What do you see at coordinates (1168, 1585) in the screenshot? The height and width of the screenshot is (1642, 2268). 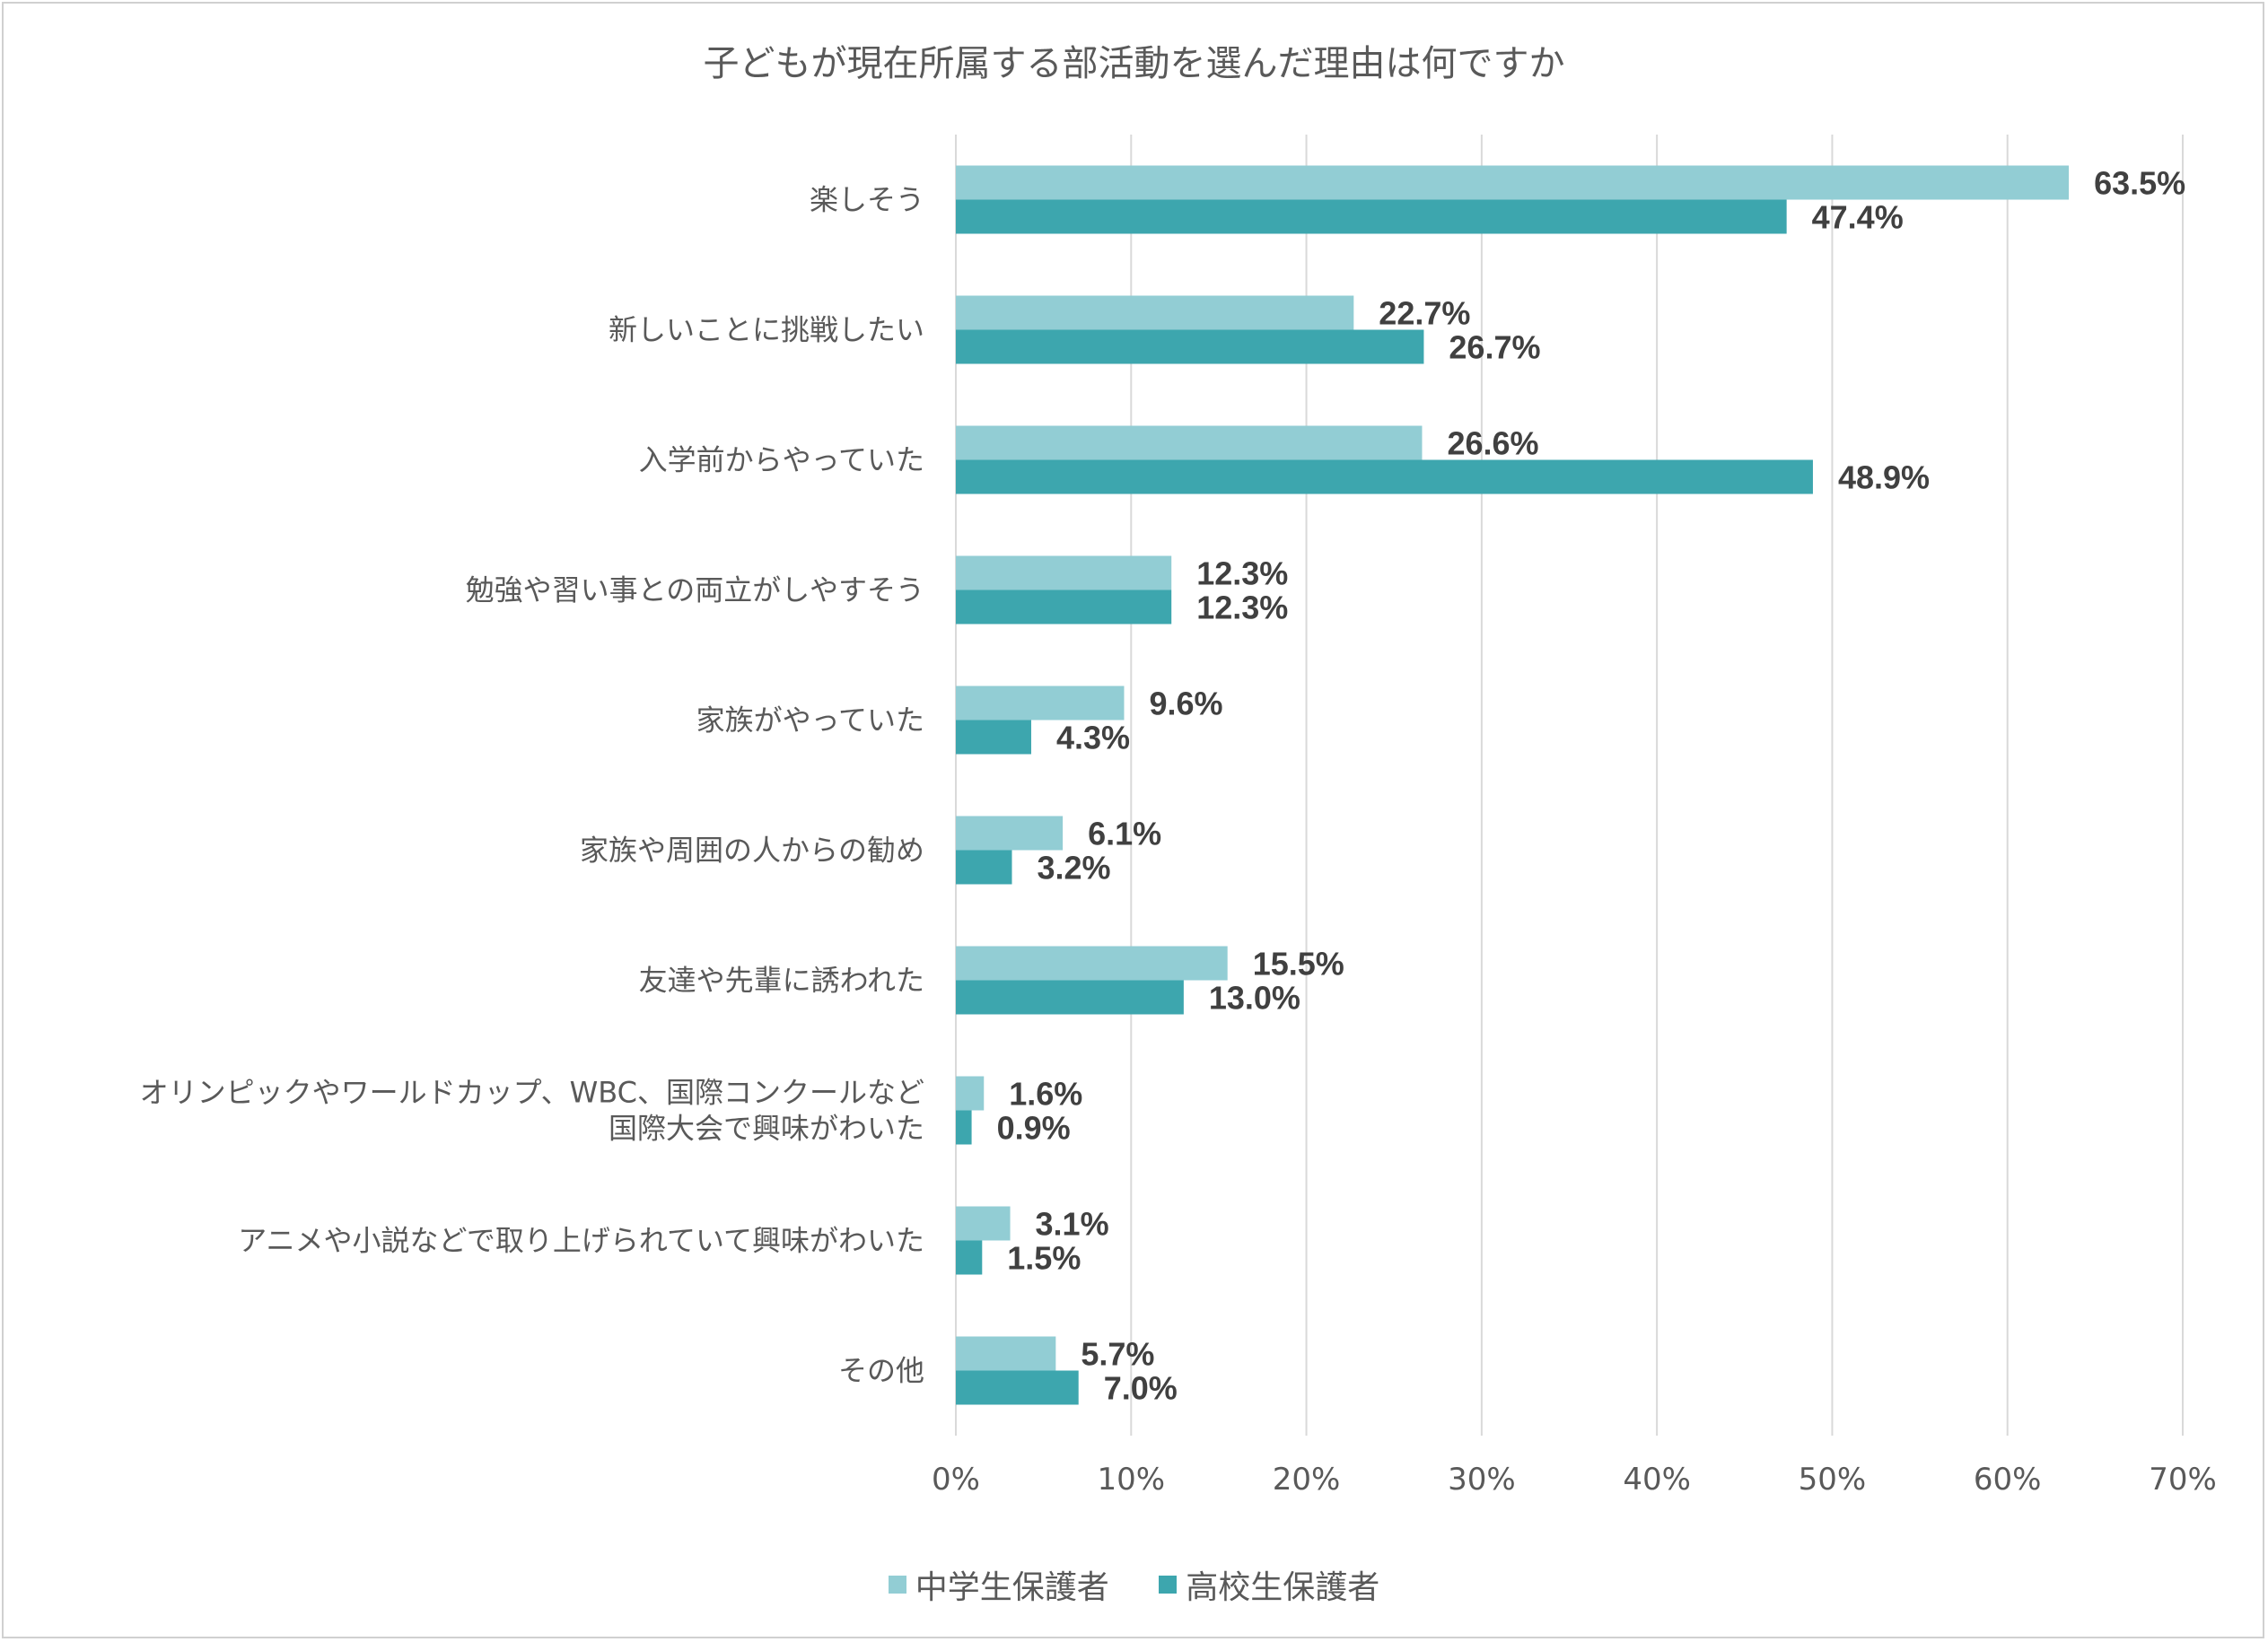 I see `legend-swatch-high-school` at bounding box center [1168, 1585].